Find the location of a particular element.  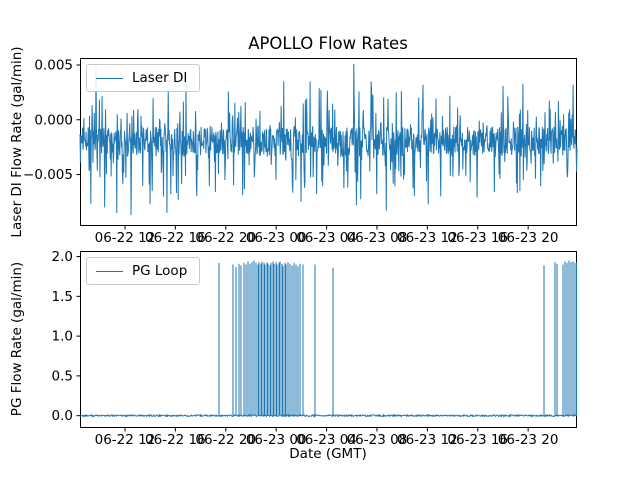

legend-laser-di: Laser DI is located at coordinates (143, 78).